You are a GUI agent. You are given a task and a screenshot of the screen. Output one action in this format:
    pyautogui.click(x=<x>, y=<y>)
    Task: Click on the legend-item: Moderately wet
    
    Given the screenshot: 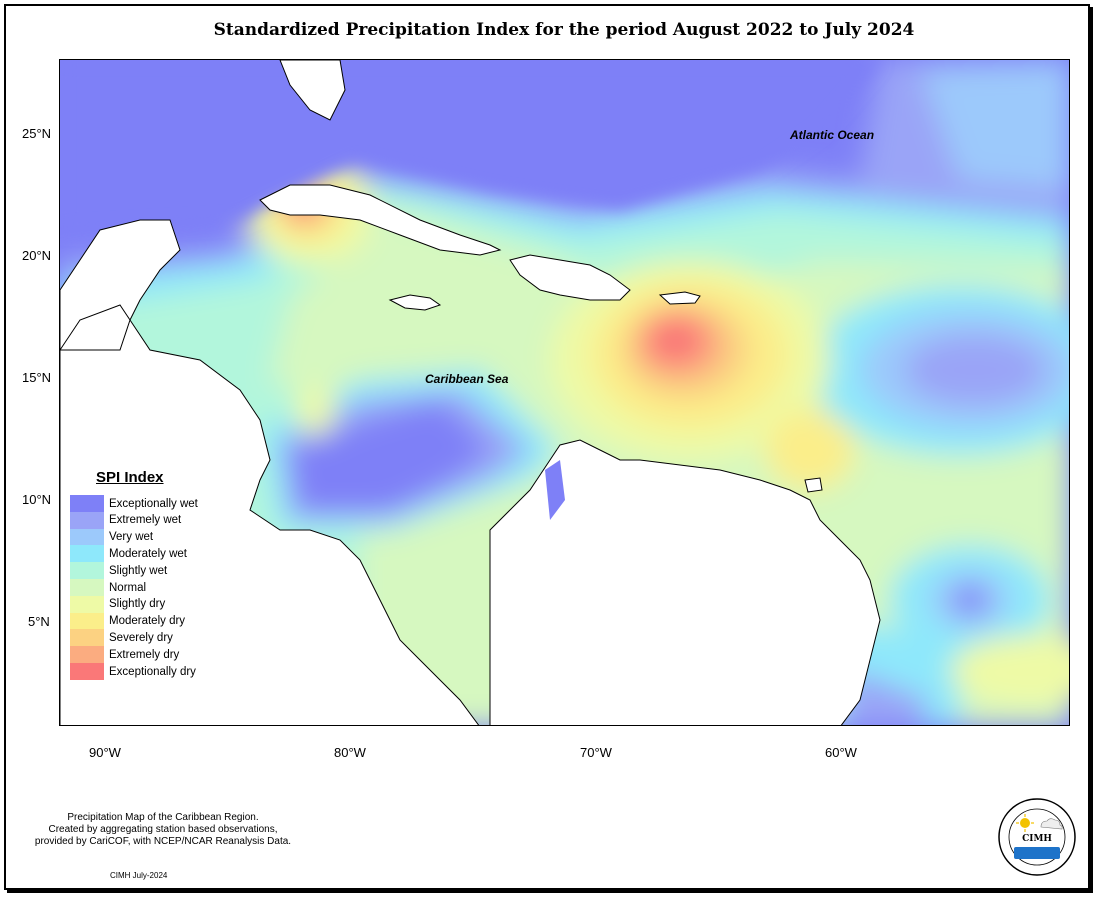 What is the action you would take?
    pyautogui.click(x=128, y=554)
    